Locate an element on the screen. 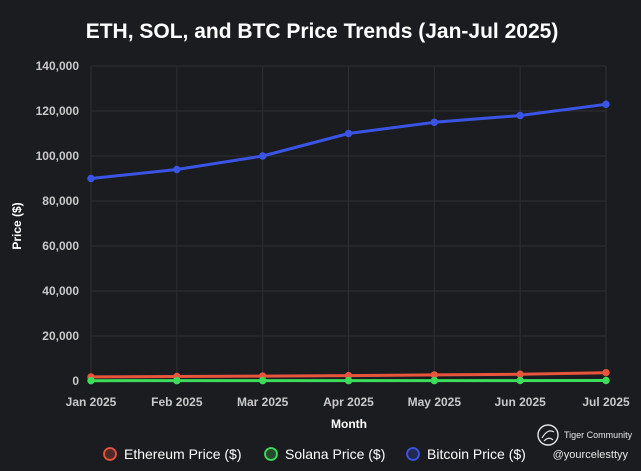  y-axis-title: Price ($) is located at coordinates (17, 225).